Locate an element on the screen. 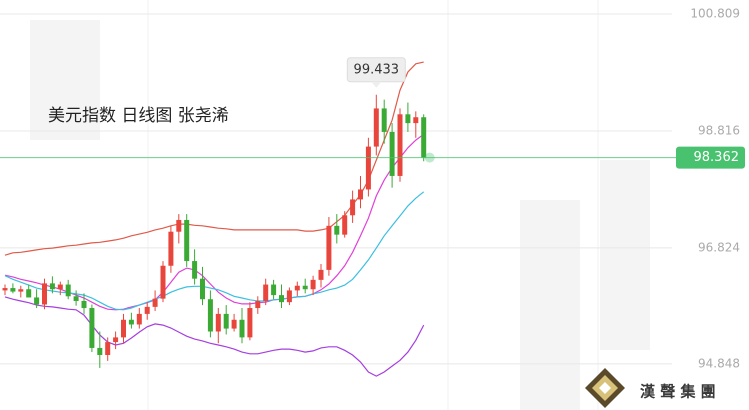  y-tick-label: 100.809 is located at coordinates (715, 13).